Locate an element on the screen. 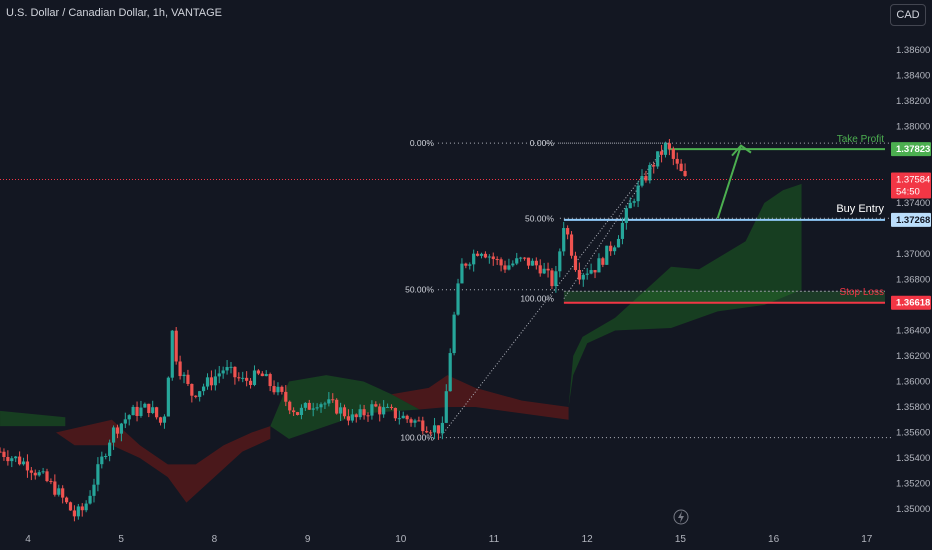 Image resolution: width=932 pixels, height=550 pixels. y-tick-label: 1.37000 is located at coordinates (913, 254).